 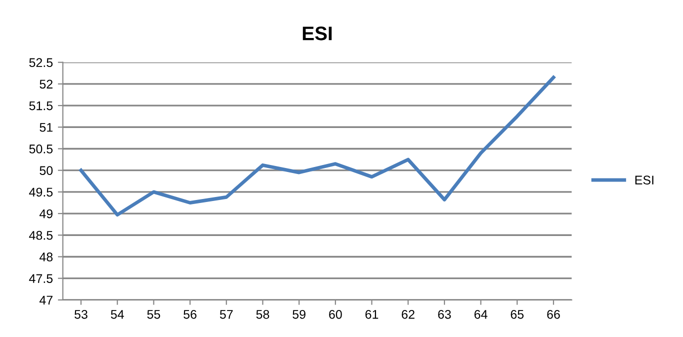 I want to click on x-tick-label: 58, so click(x=263, y=314).